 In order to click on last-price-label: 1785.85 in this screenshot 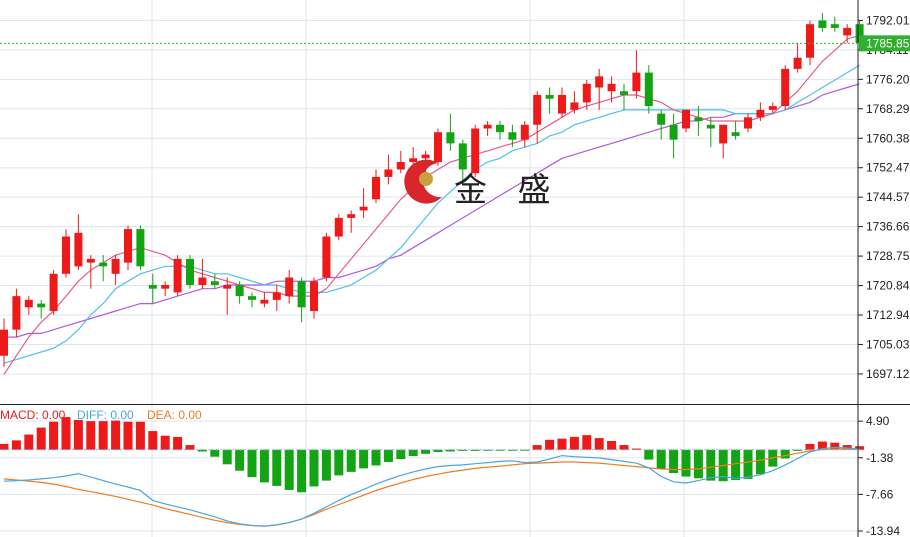, I will do `click(888, 43)`.